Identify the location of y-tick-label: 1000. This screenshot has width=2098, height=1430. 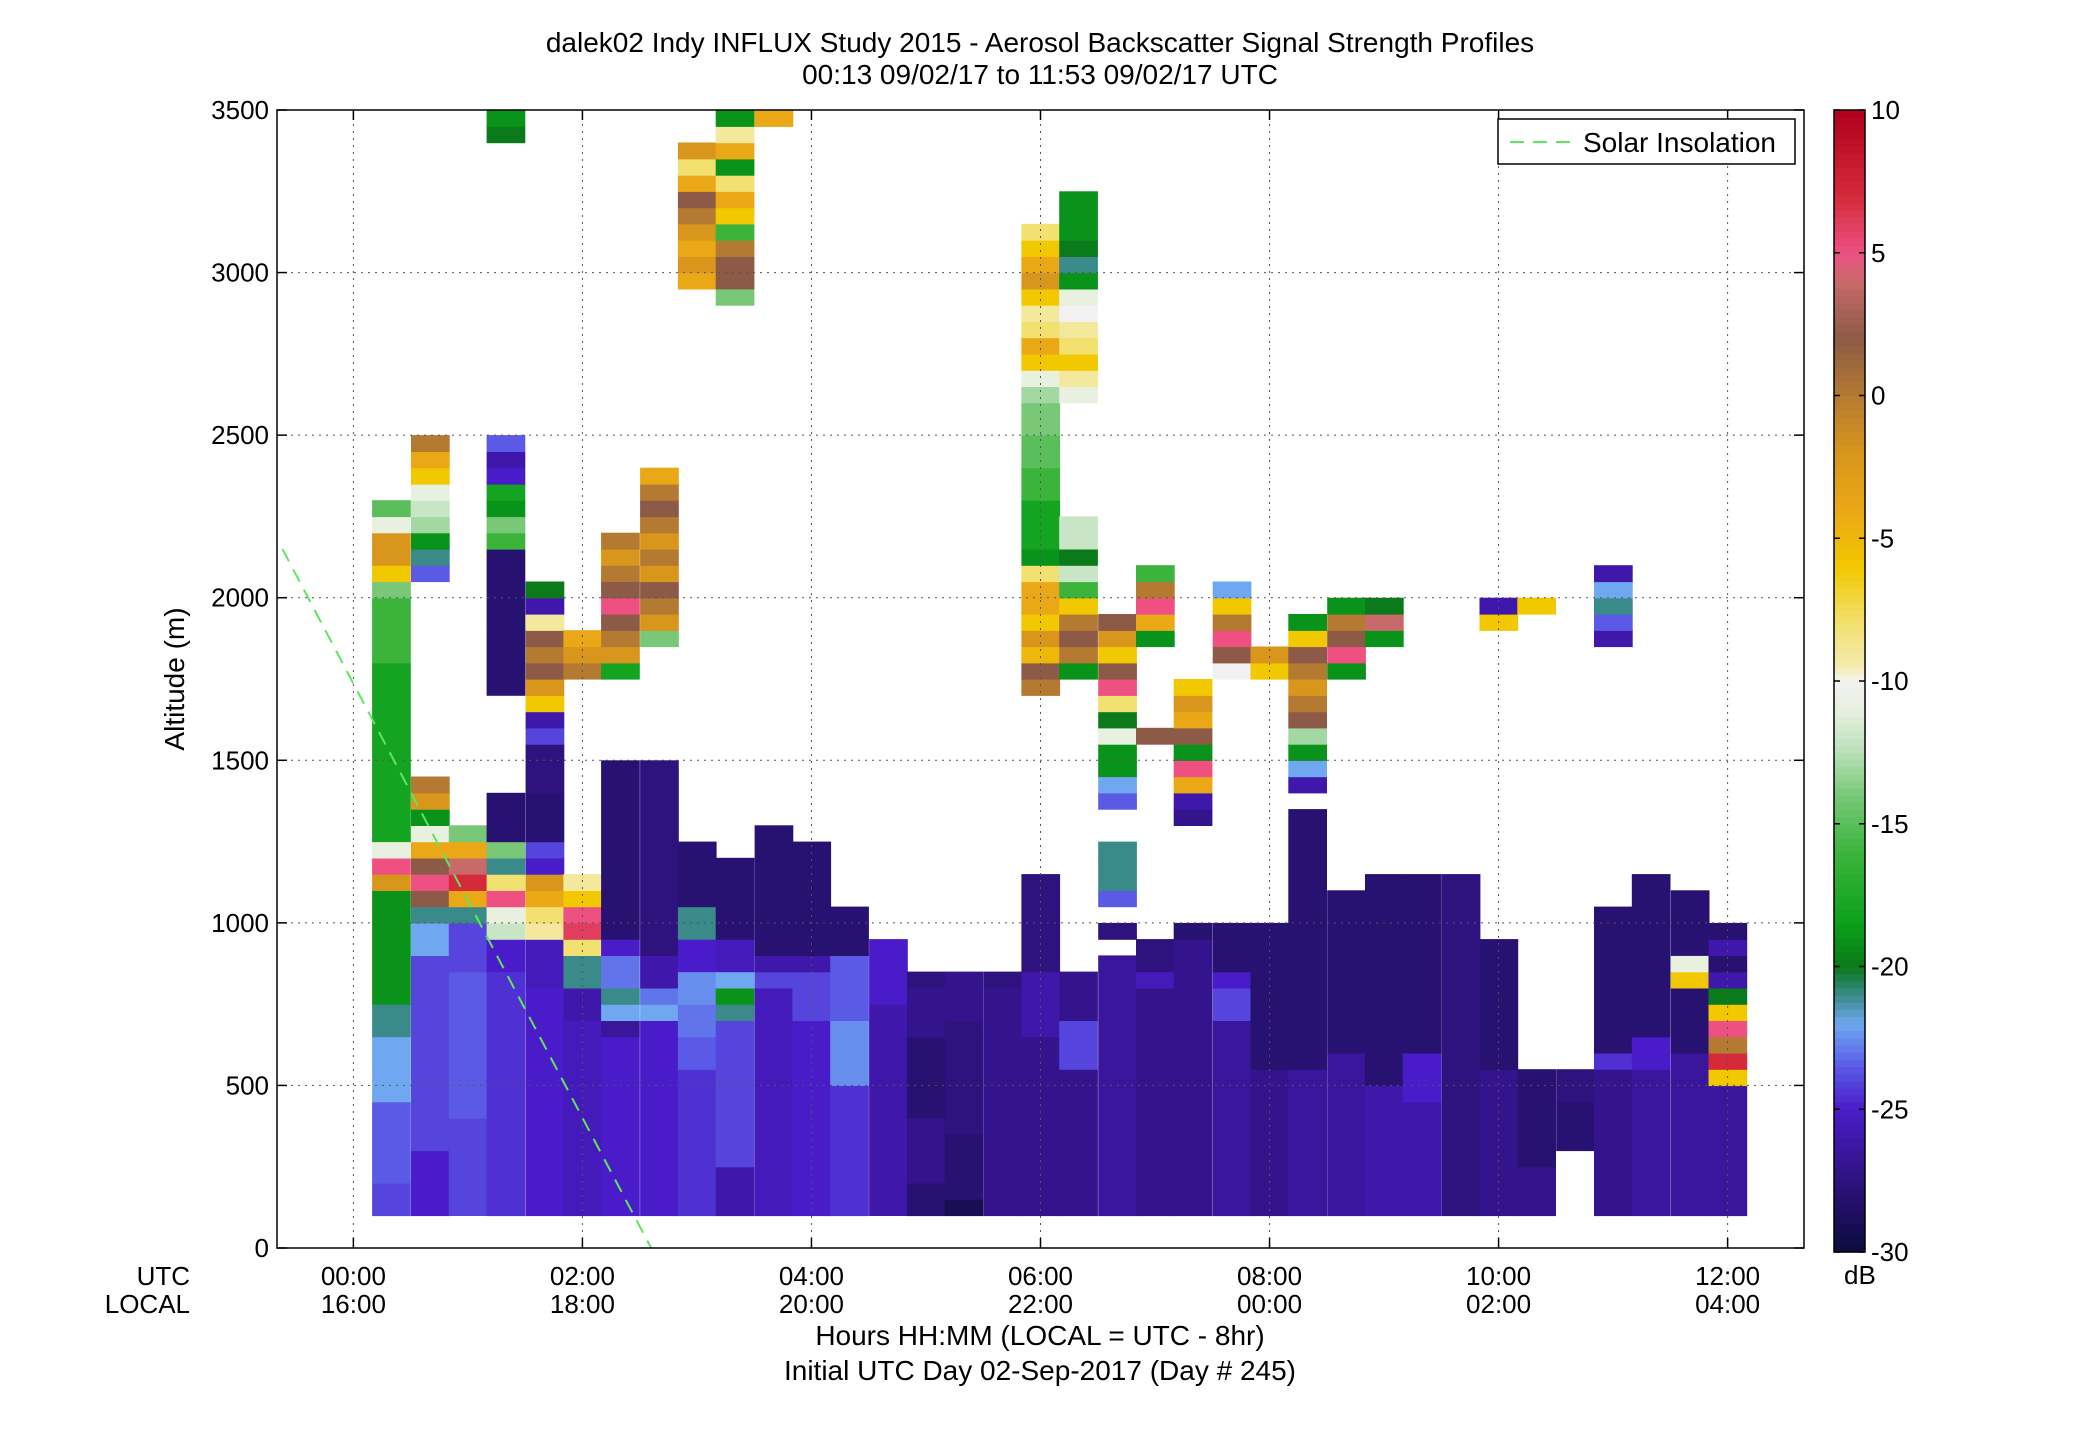
(240, 923).